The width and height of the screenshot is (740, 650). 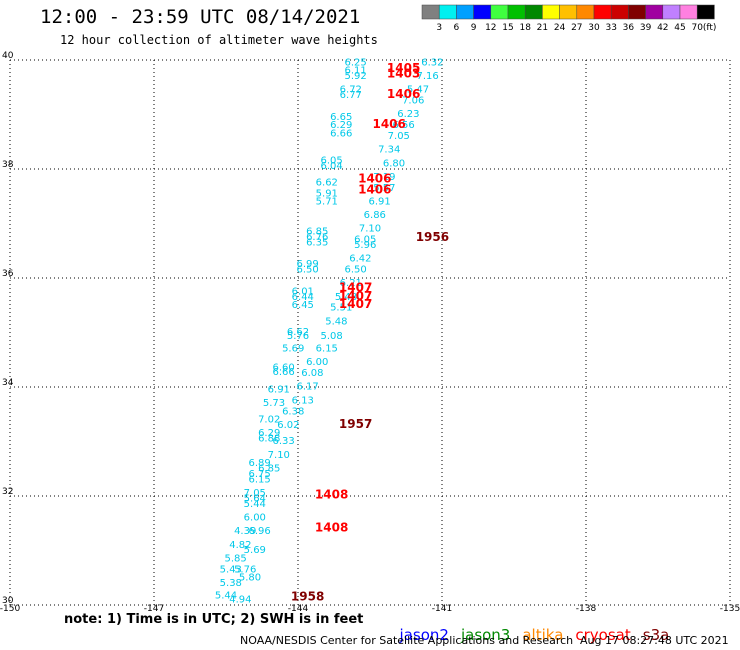 What do you see at coordinates (8, 274) in the screenshot?
I see `y-tick-label: 36` at bounding box center [8, 274].